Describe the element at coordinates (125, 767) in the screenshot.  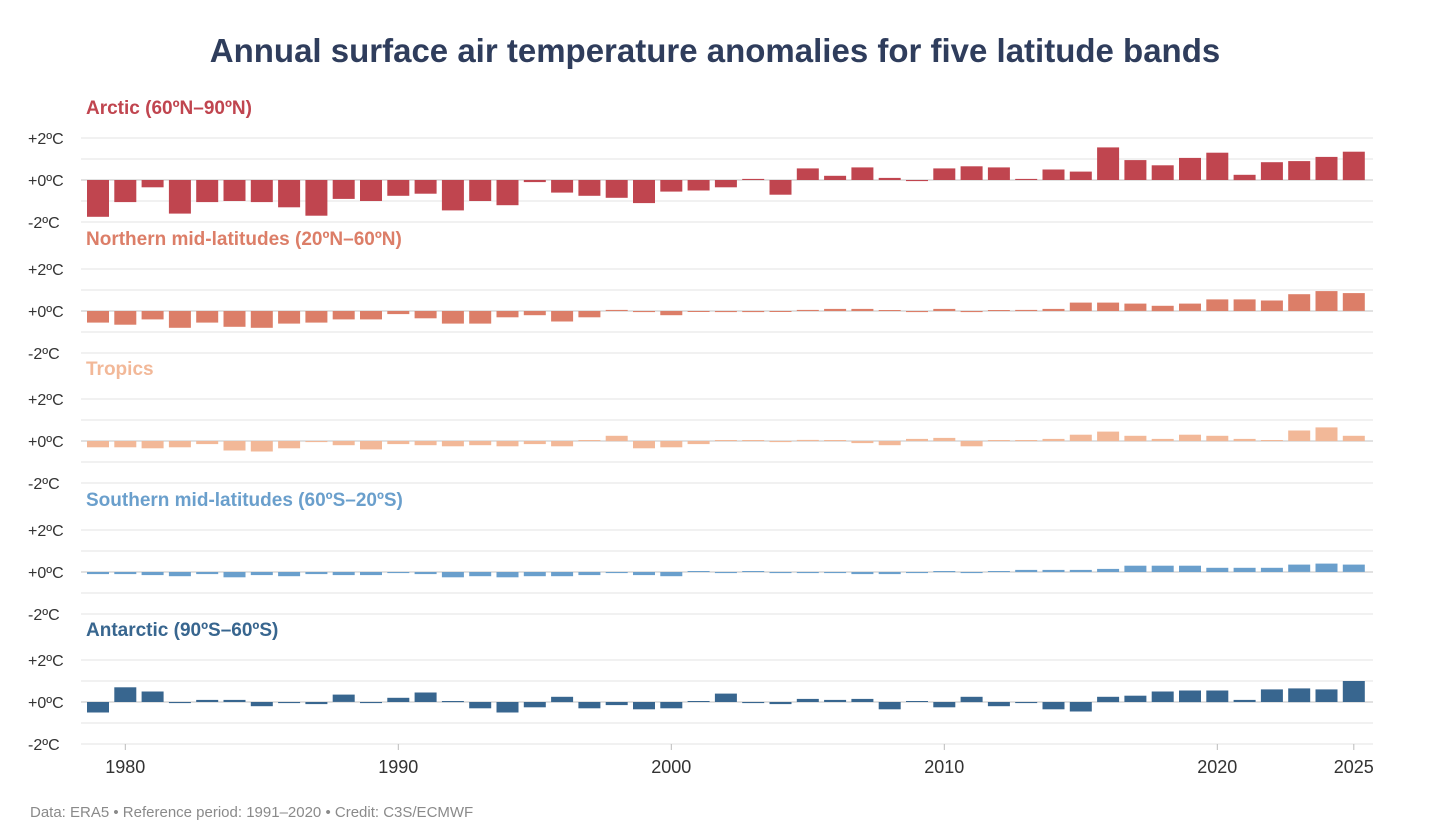
I see `x-tick-label: 1980` at that location.